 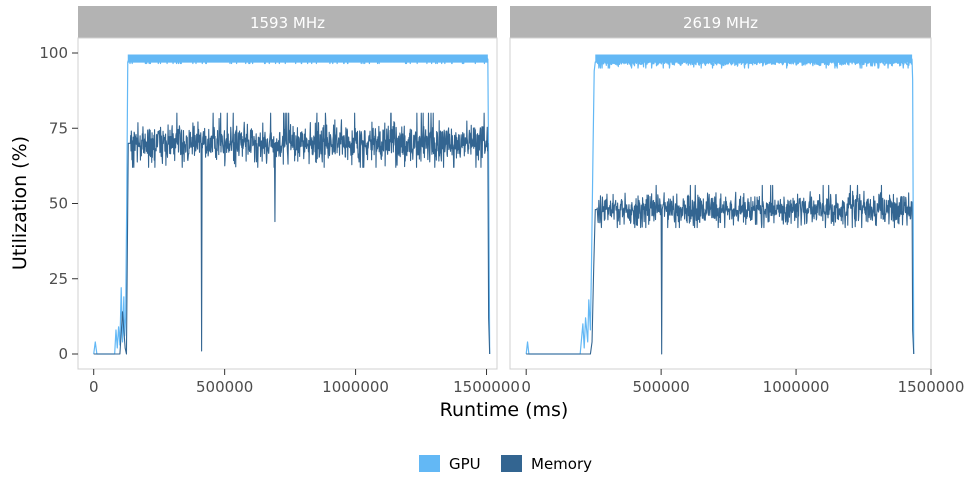 What do you see at coordinates (561, 464) in the screenshot?
I see `legend-label-memory: Memory` at bounding box center [561, 464].